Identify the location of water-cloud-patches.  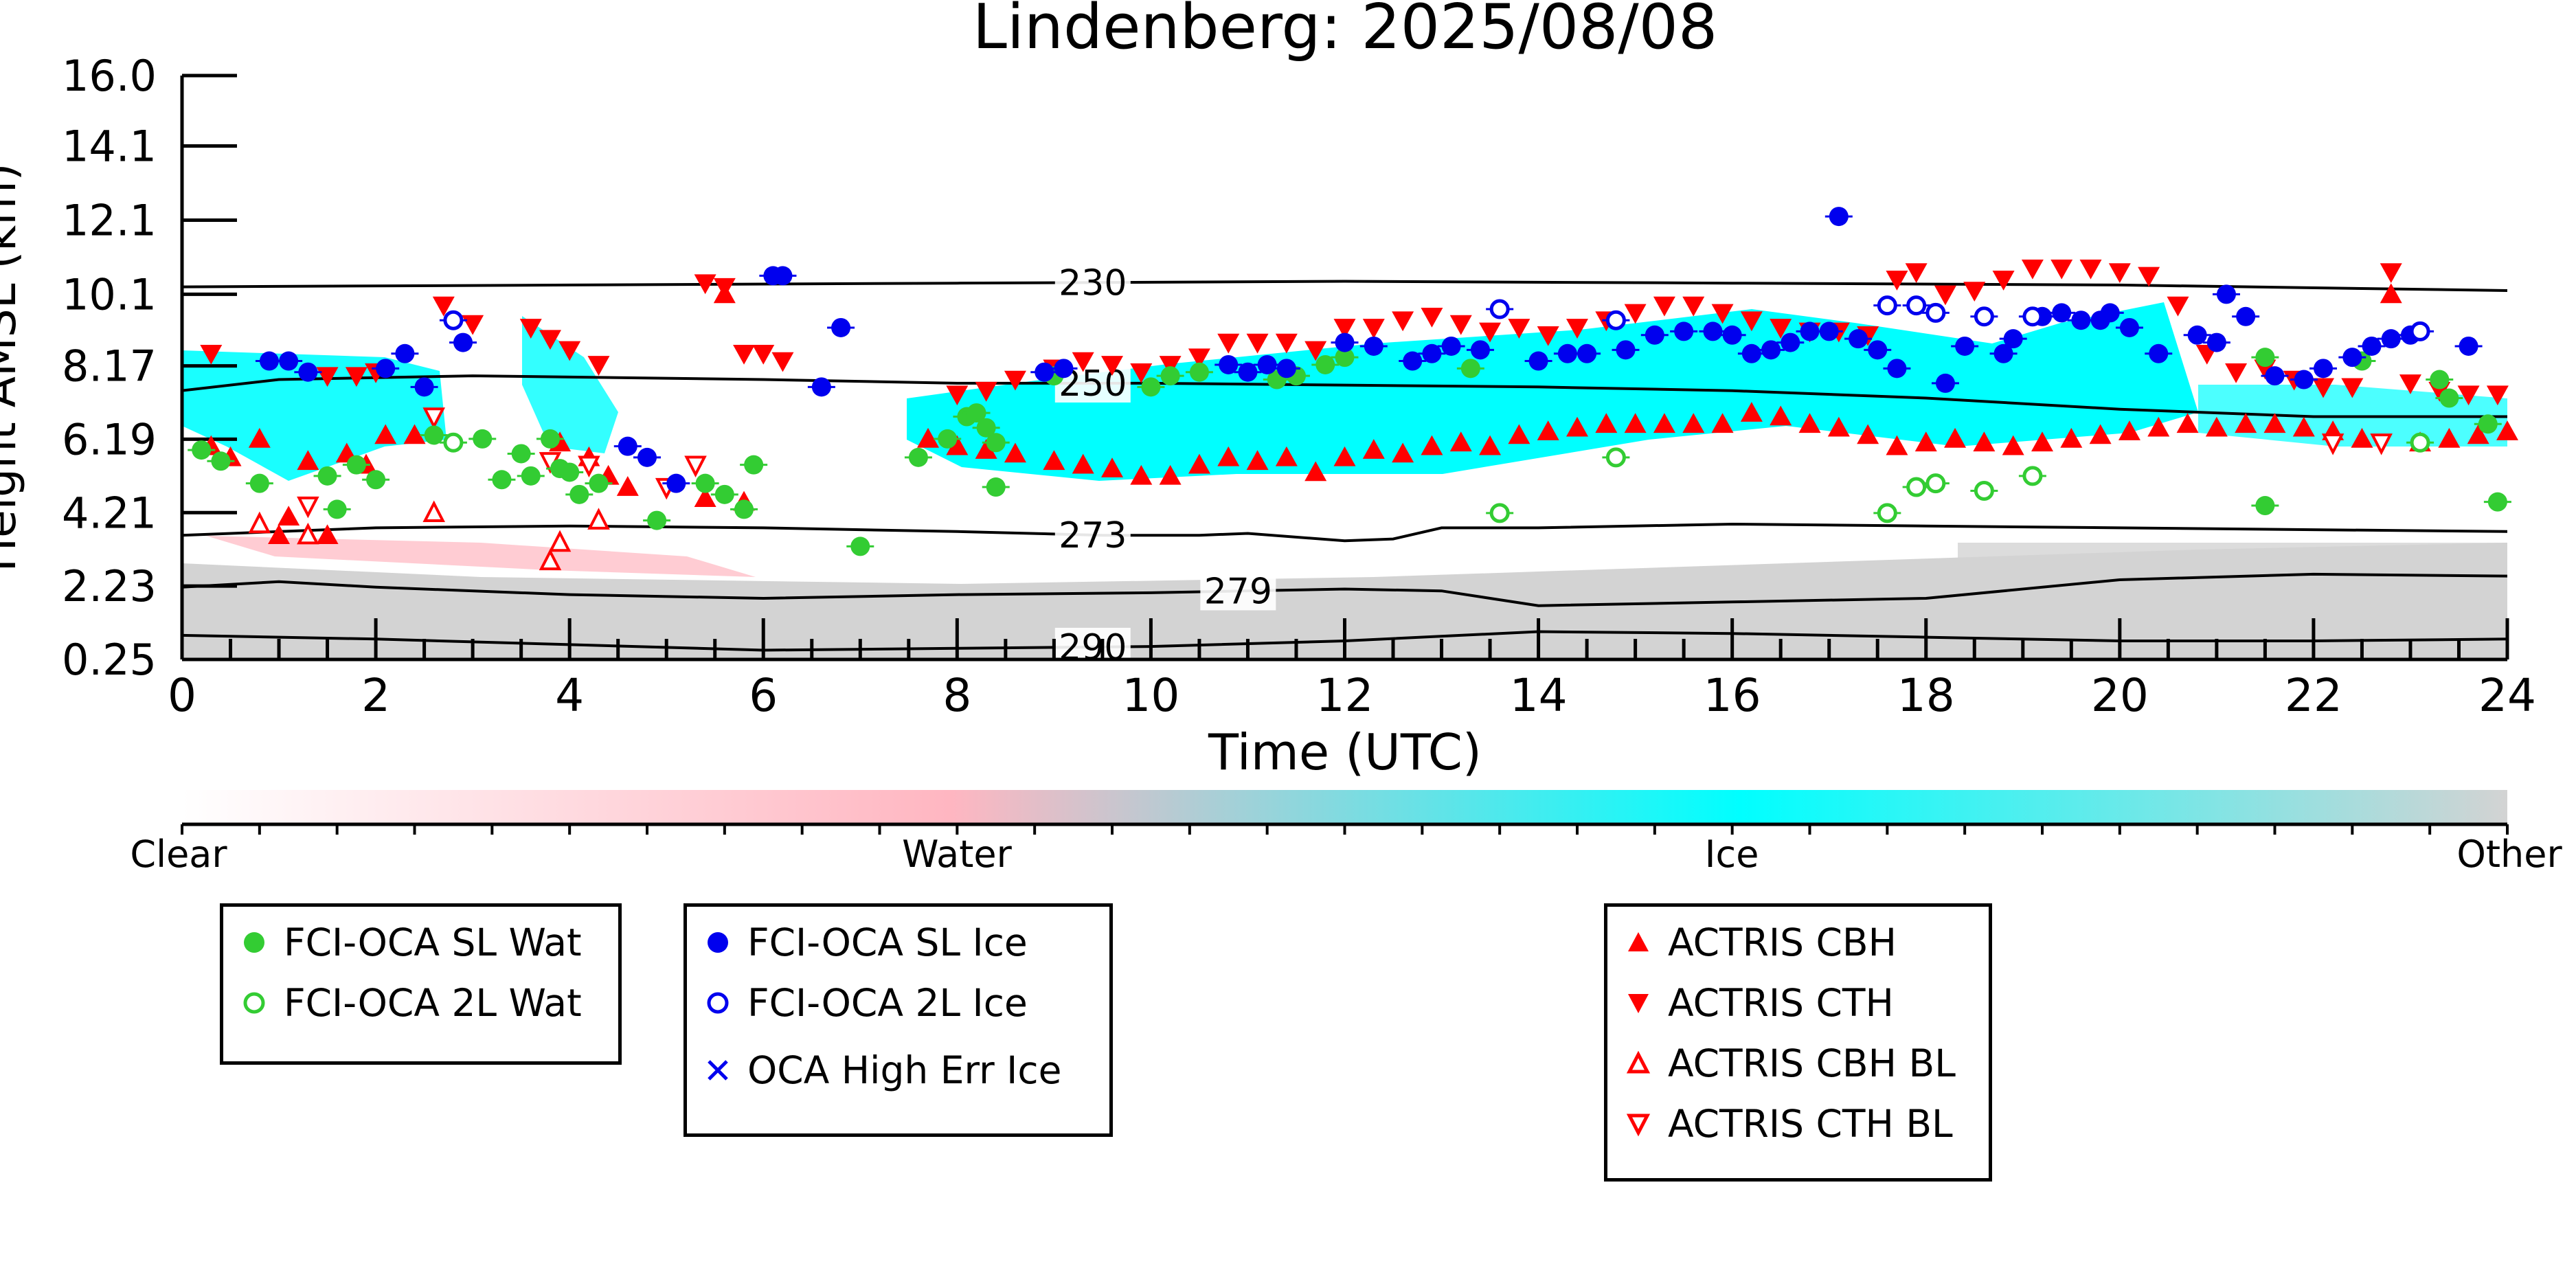
(481, 556).